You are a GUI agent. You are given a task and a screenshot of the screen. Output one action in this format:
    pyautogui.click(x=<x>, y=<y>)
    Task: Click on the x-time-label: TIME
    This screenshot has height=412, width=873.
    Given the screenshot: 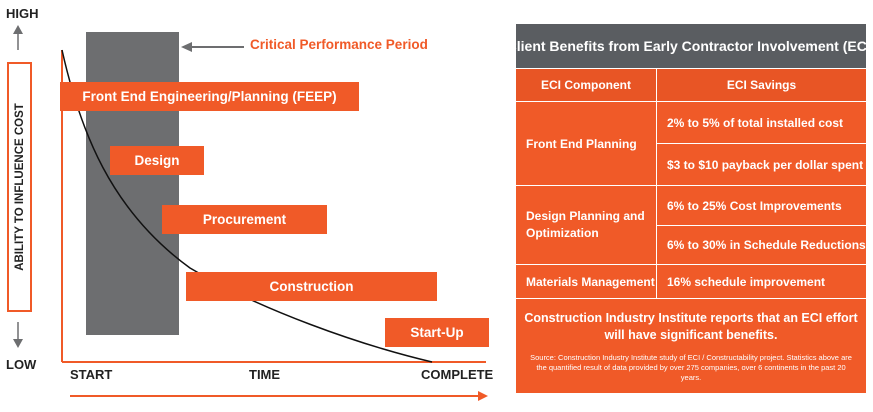 What is the action you would take?
    pyautogui.click(x=265, y=374)
    